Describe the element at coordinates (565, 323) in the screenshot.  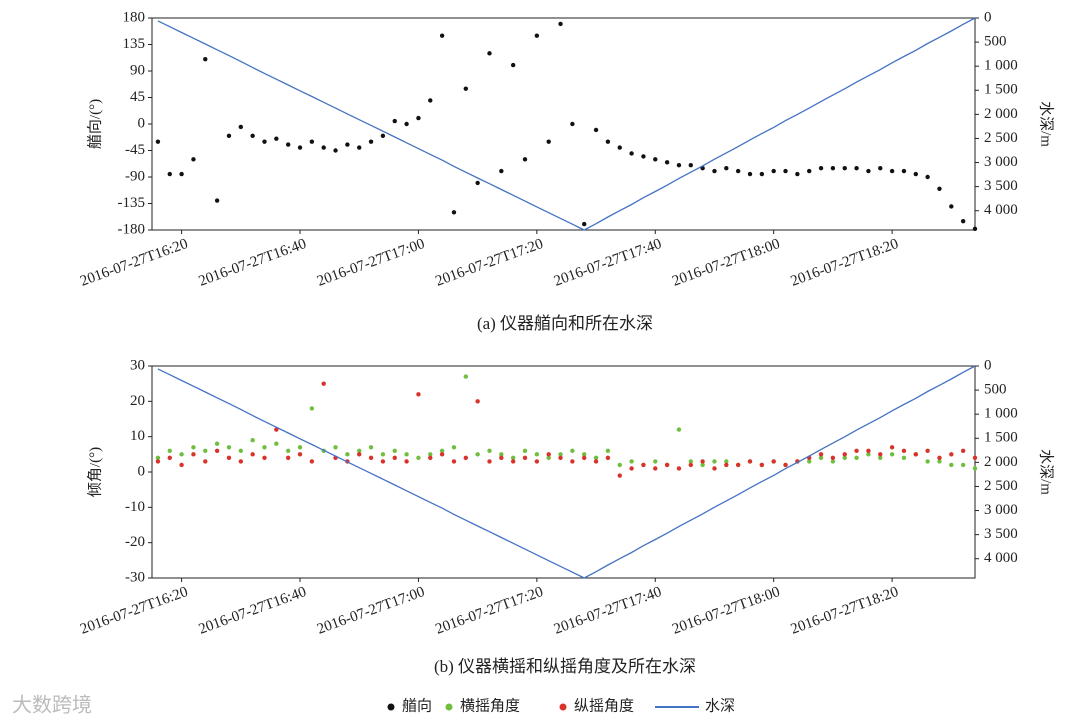
I see `caption: (a) 仪器艏向和所在水深` at that location.